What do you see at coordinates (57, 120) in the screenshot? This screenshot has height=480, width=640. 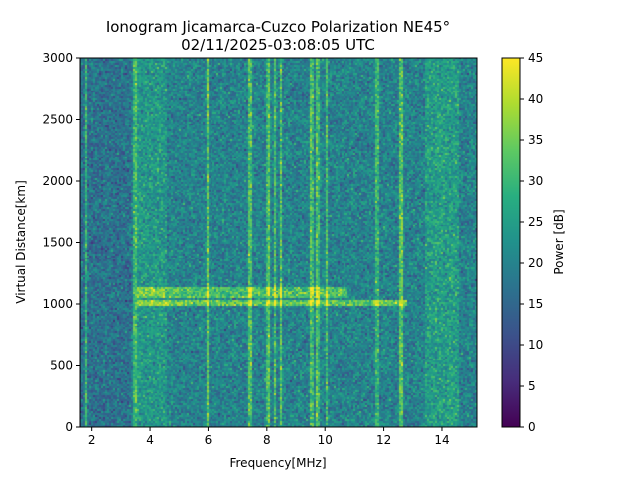 I see `y-tick-label: 2500` at bounding box center [57, 120].